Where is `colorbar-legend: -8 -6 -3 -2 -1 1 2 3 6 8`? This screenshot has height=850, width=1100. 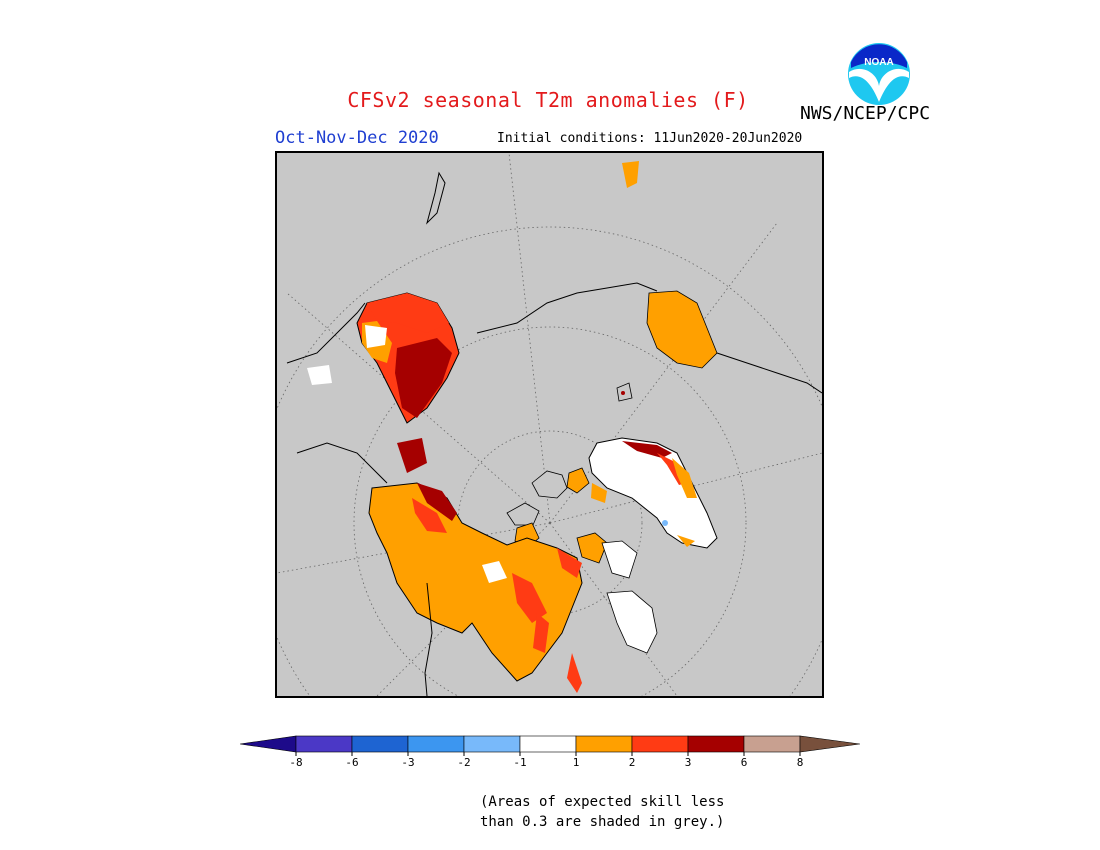 colorbar-legend: -8 -6 -3 -2 -1 1 2 3 6 8 is located at coordinates (550, 754).